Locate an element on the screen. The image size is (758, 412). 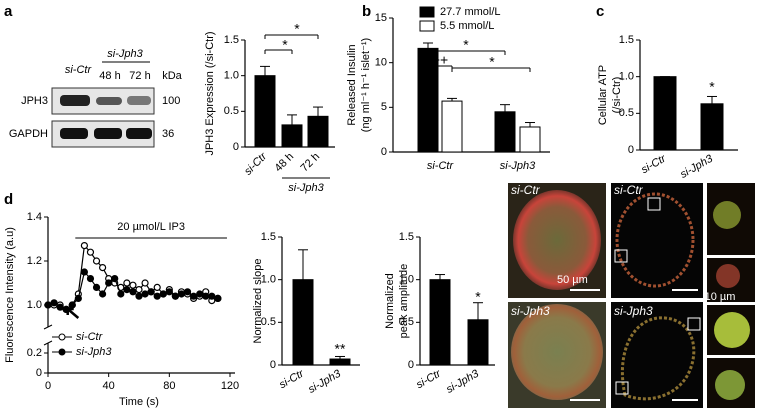
y-axis-label: peak amplitude is located at coordinates (404, 301).